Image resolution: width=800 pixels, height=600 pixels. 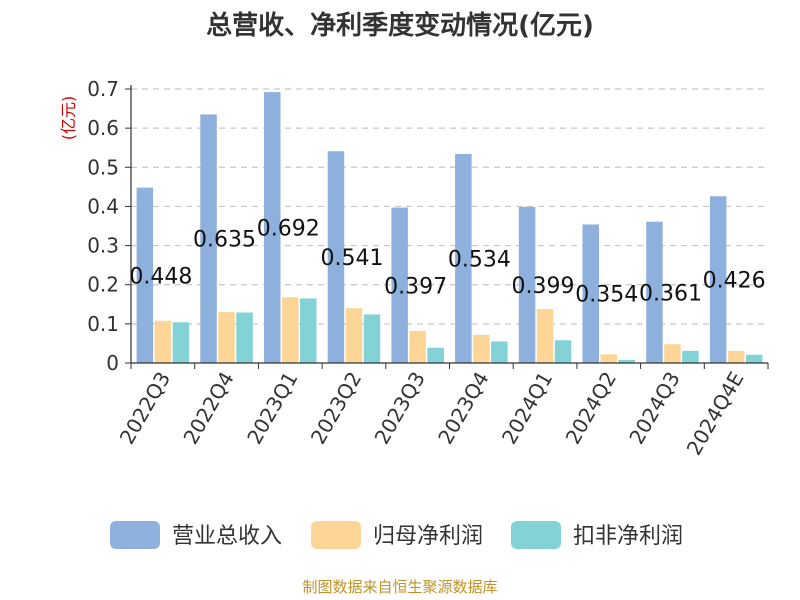 What do you see at coordinates (754, 358) in the screenshot?
I see `bar-扣非净利润-2024Q4E` at bounding box center [754, 358].